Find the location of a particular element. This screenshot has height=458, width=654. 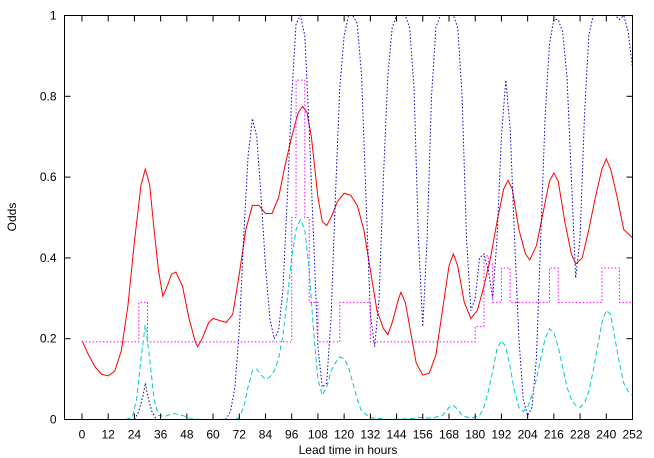

y-tick-label: 0.4 is located at coordinates (48, 258).